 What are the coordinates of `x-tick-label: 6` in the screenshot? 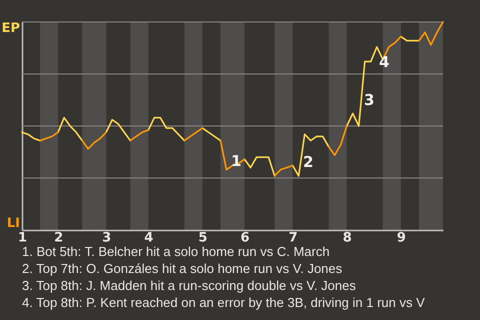 It's located at (245, 238).